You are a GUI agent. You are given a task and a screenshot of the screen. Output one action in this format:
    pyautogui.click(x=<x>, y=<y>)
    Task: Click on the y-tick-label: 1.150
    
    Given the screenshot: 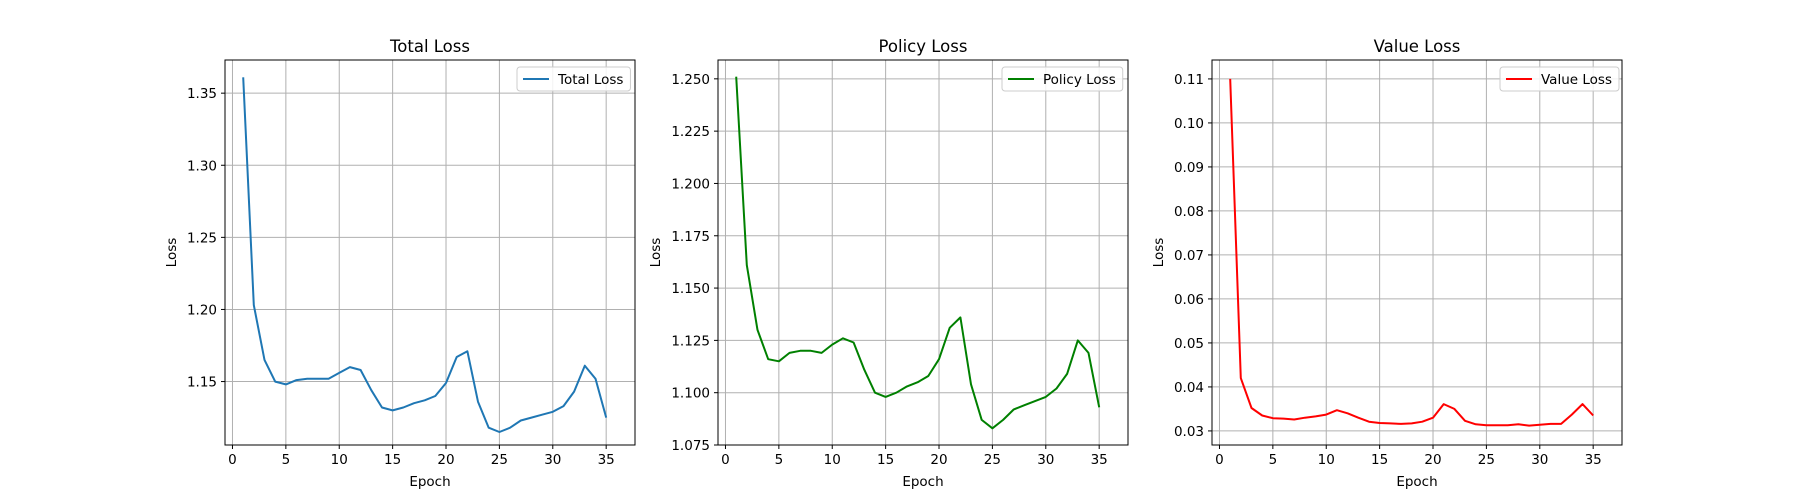 What is the action you would take?
    pyautogui.click(x=690, y=289)
    